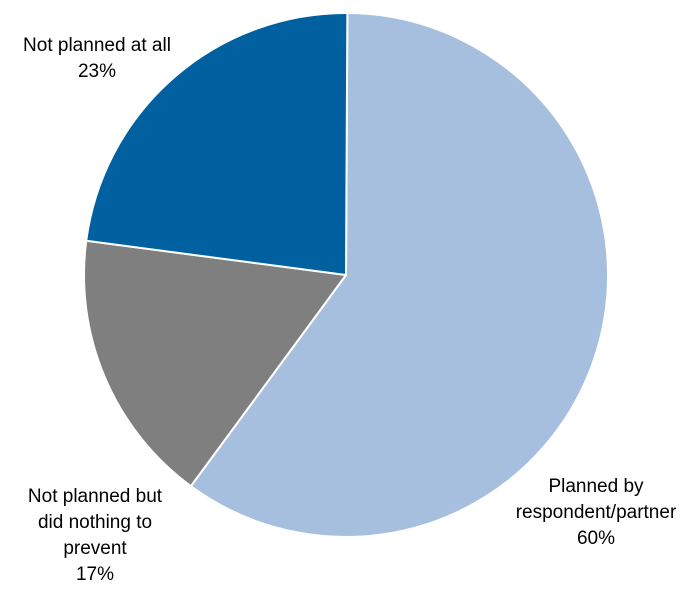 Image resolution: width=685 pixels, height=605 pixels. I want to click on pie-label-text: Planned by, so click(596, 486).